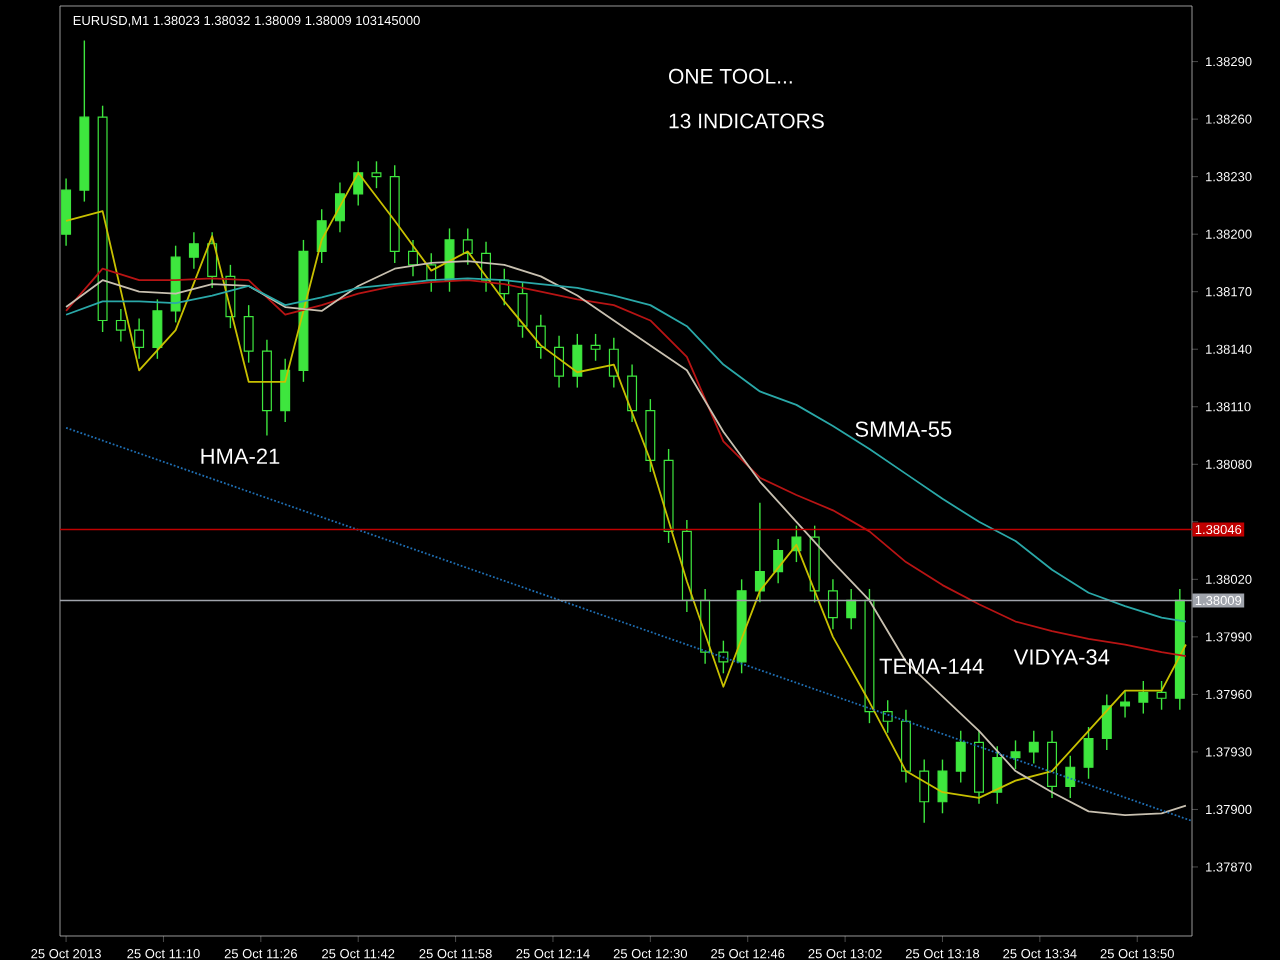  Describe the element at coordinates (903, 429) in the screenshot. I see `annotation: SMMA-55` at that location.